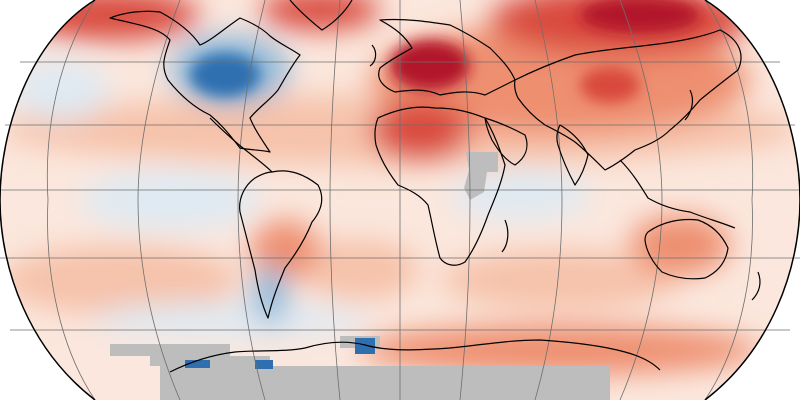  What do you see at coordinates (373, 55) in the screenshot?
I see `uk-coast` at bounding box center [373, 55].